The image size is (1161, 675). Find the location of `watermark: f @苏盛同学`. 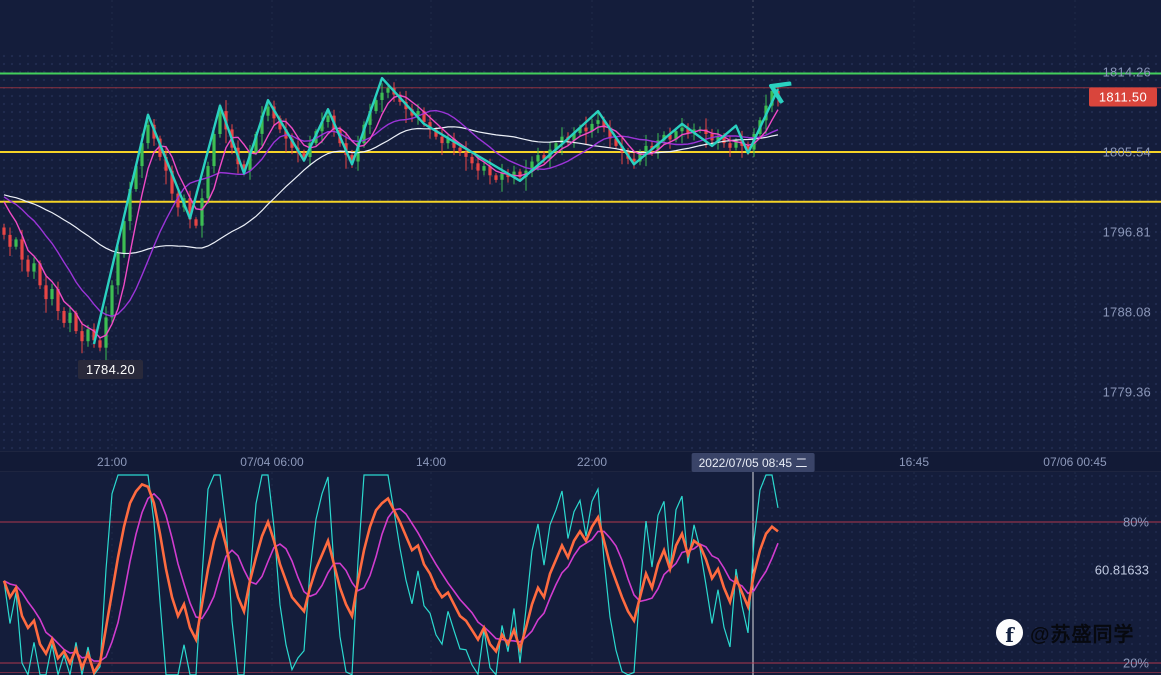

watermark: f @苏盛同学 is located at coordinates (1065, 632).